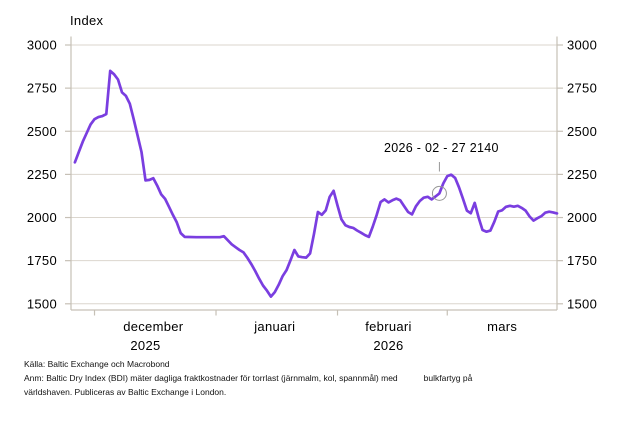 This screenshot has width=632, height=422. Describe the element at coordinates (439, 193) in the screenshot. I see `annotation-circle-marker` at that location.